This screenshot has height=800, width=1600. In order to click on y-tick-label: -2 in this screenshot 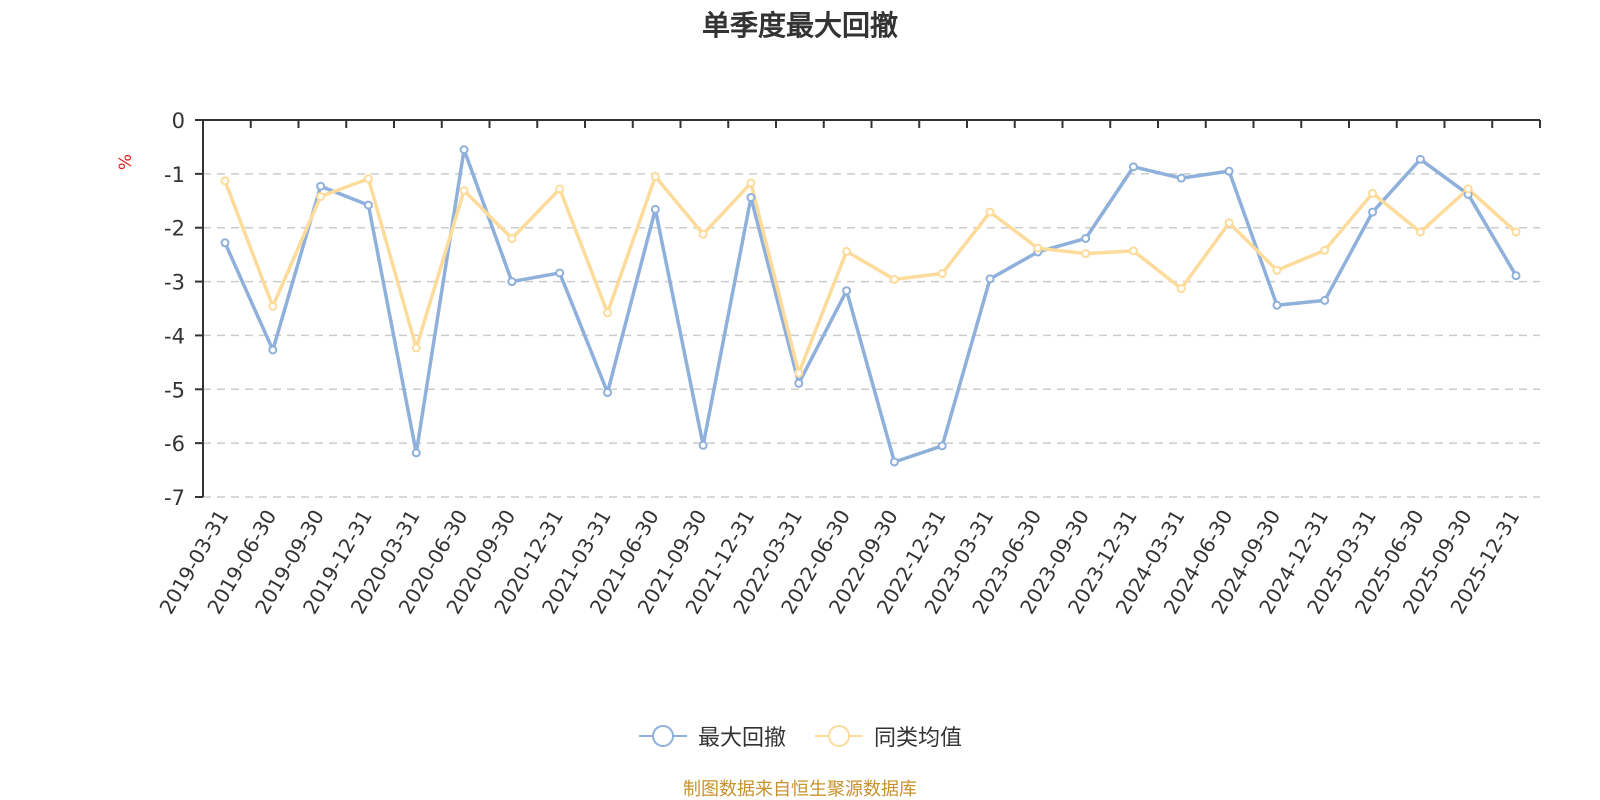, I will do `click(174, 229)`.